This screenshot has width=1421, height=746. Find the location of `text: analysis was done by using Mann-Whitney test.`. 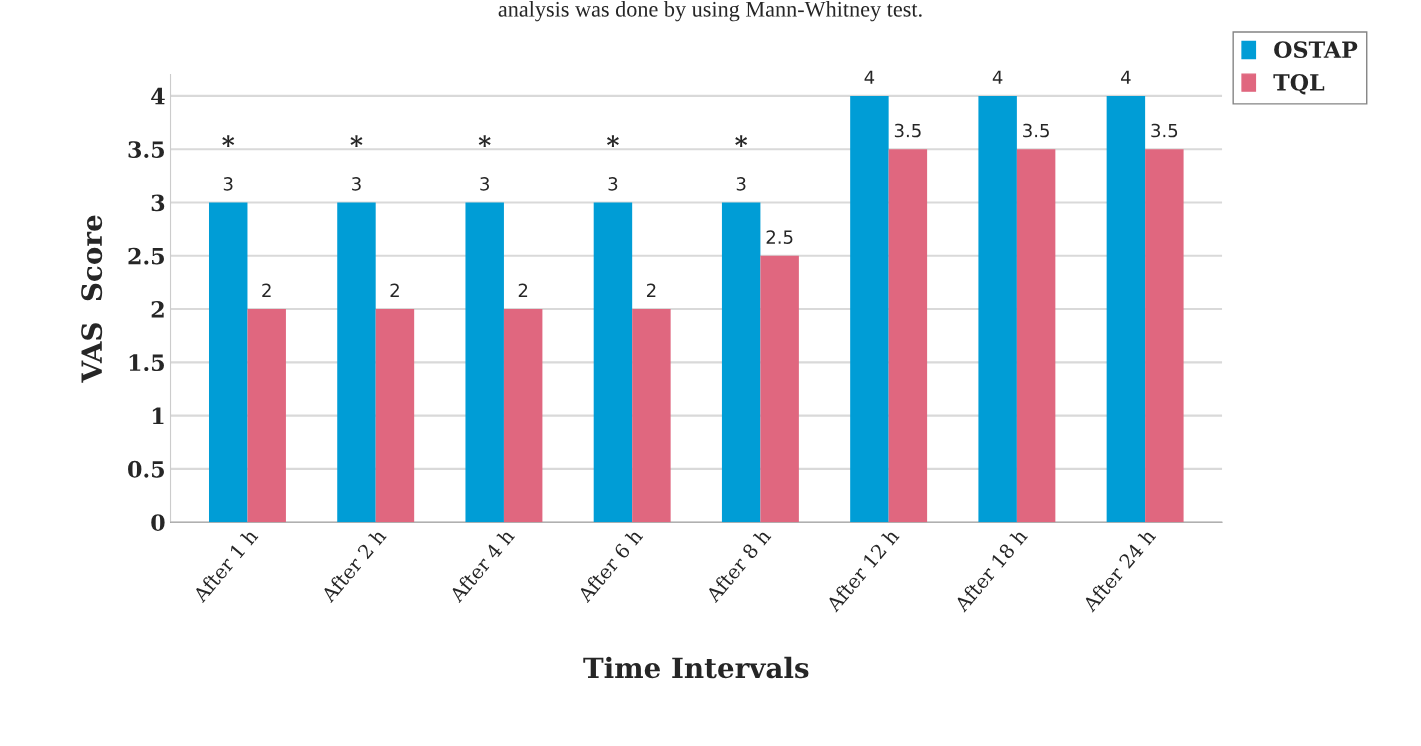

text: analysis was done by using Mann-Whitney test. is located at coordinates (710, 11).